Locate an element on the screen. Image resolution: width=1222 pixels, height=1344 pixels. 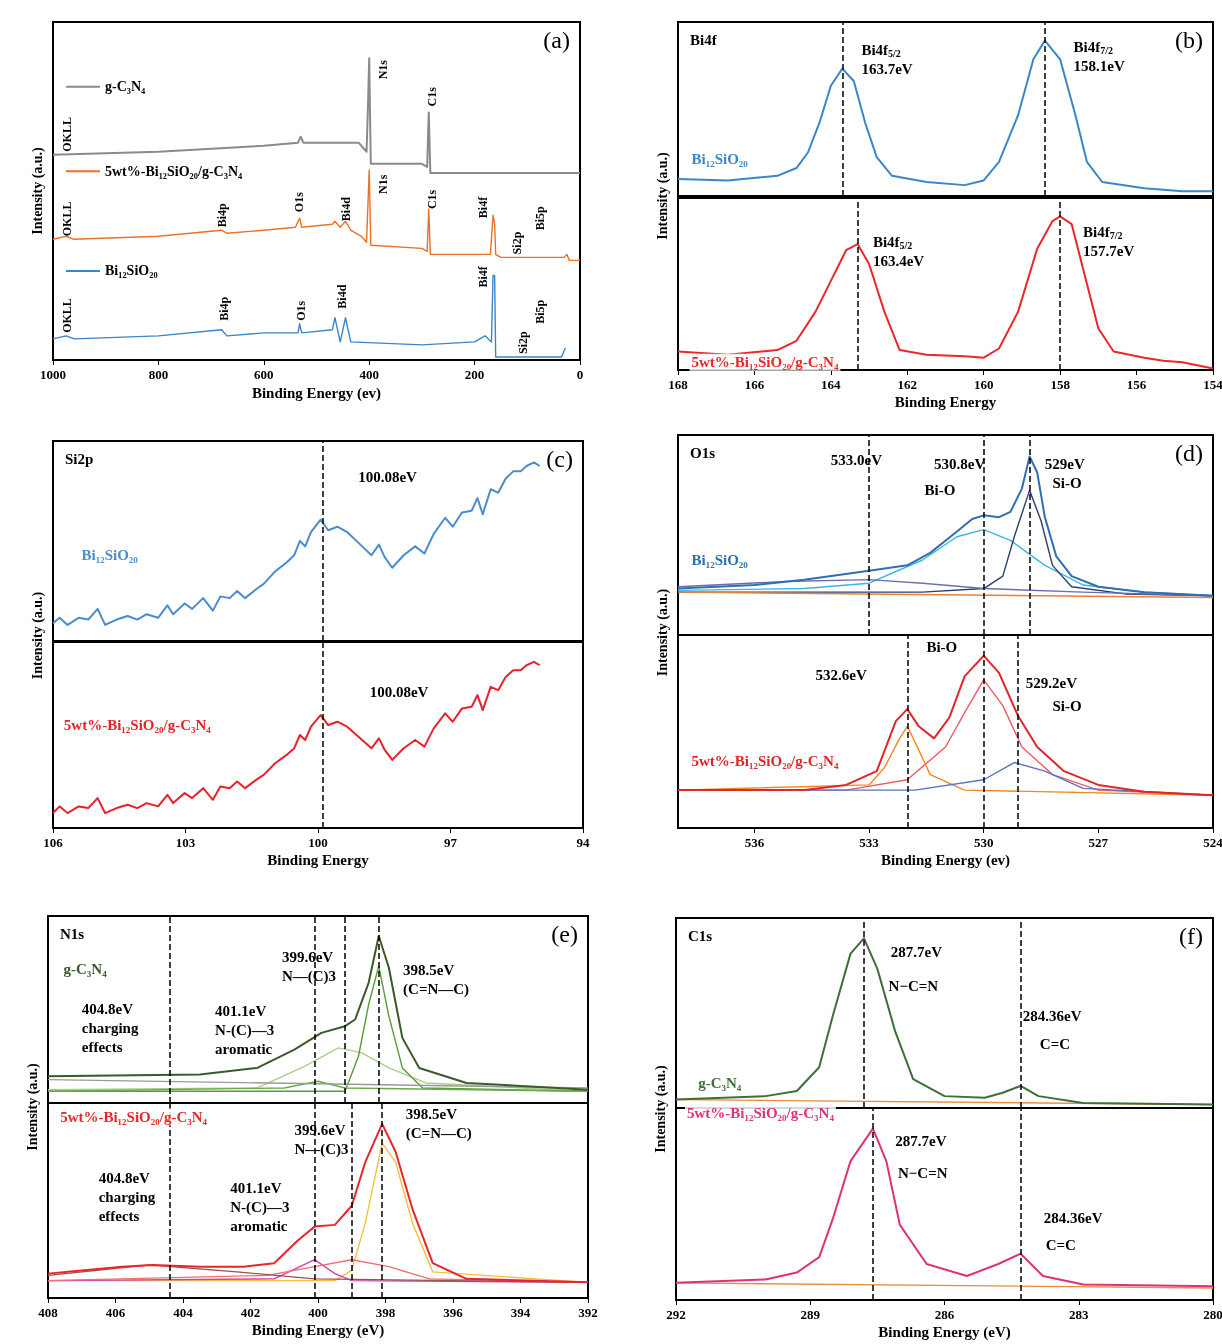
x-tick-label: 406 is located at coordinates (115, 1312).